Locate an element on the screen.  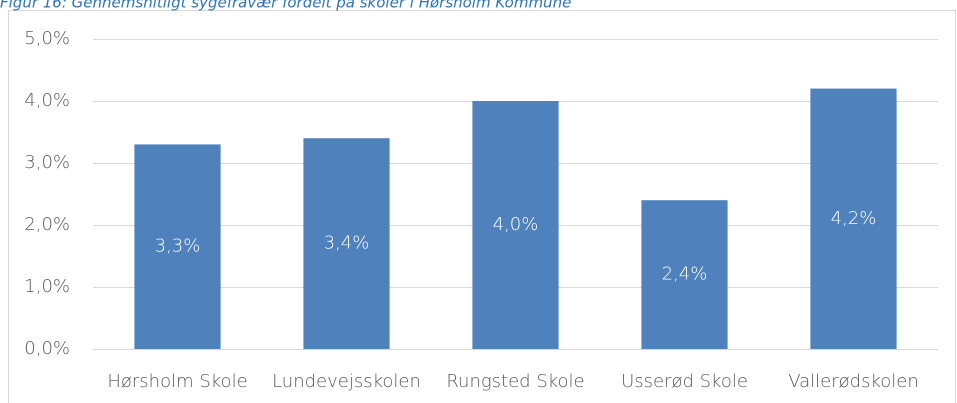
y-tick-label: 3,0% is located at coordinates (47, 162).